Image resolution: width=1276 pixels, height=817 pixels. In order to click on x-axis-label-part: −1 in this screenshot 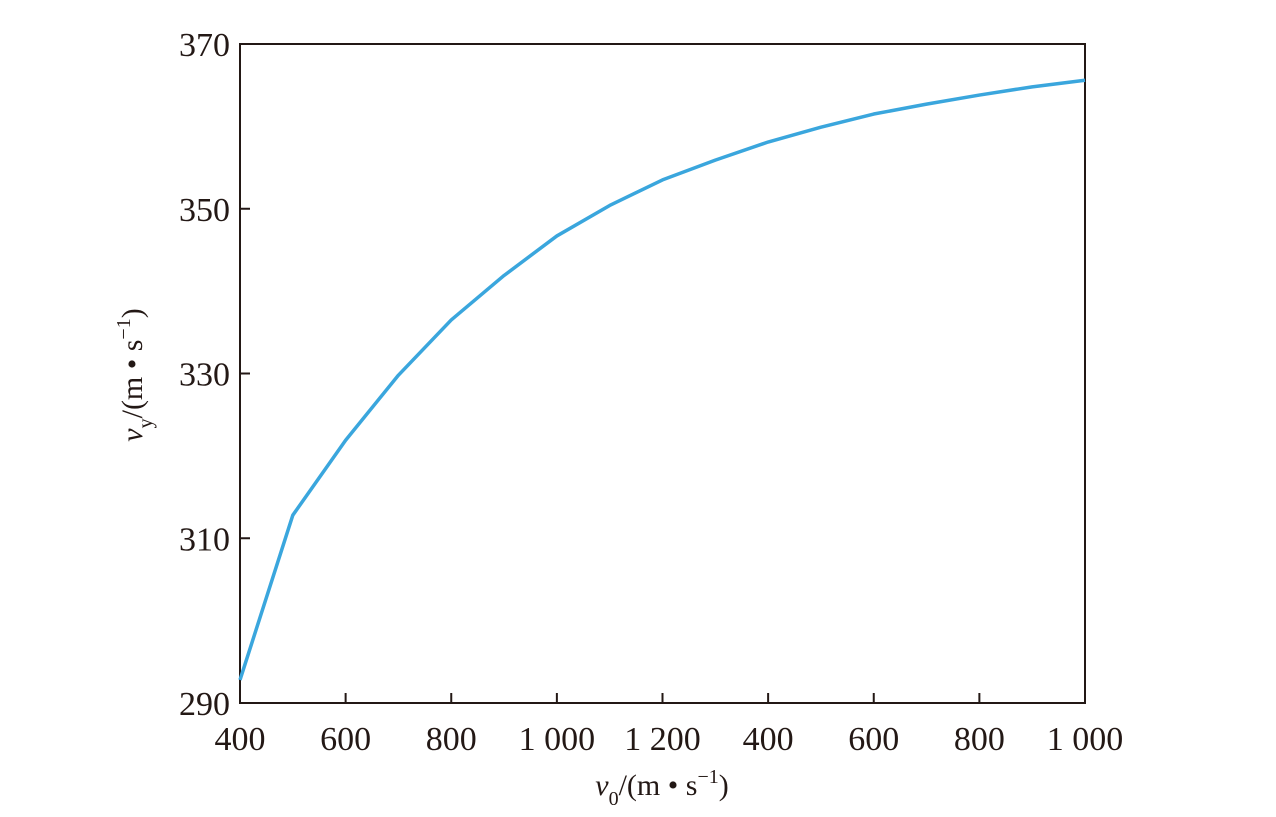, I will do `click(707, 777)`.